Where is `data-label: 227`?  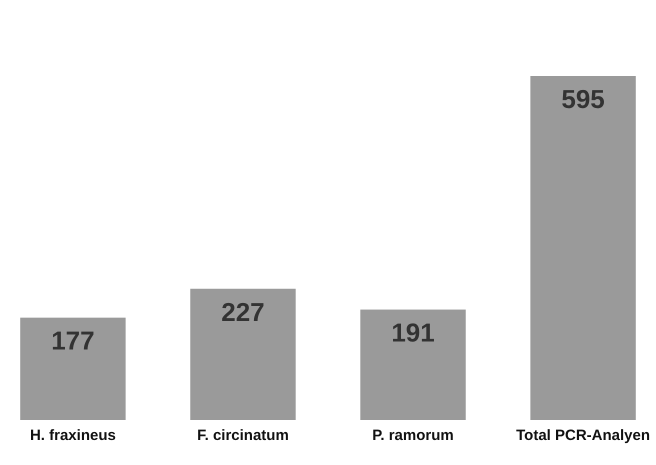 data-label: 227 is located at coordinates (243, 311).